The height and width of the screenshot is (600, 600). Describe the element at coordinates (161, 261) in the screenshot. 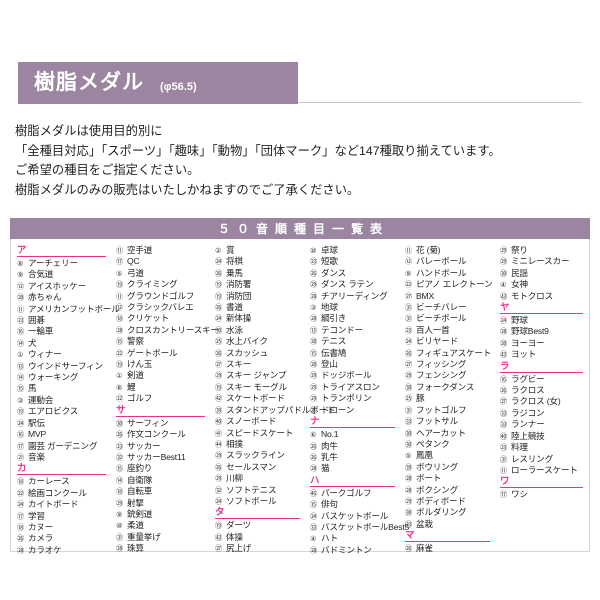

I see `list-item: ⑰ QC` at that location.